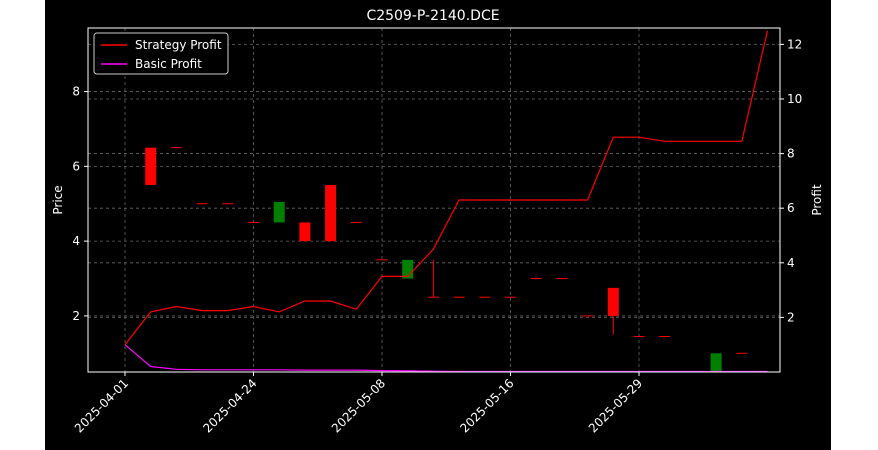 Image resolution: width=878 pixels, height=450 pixels. What do you see at coordinates (794, 44) in the screenshot?
I see `right-tick-label-12: 12` at bounding box center [794, 44].